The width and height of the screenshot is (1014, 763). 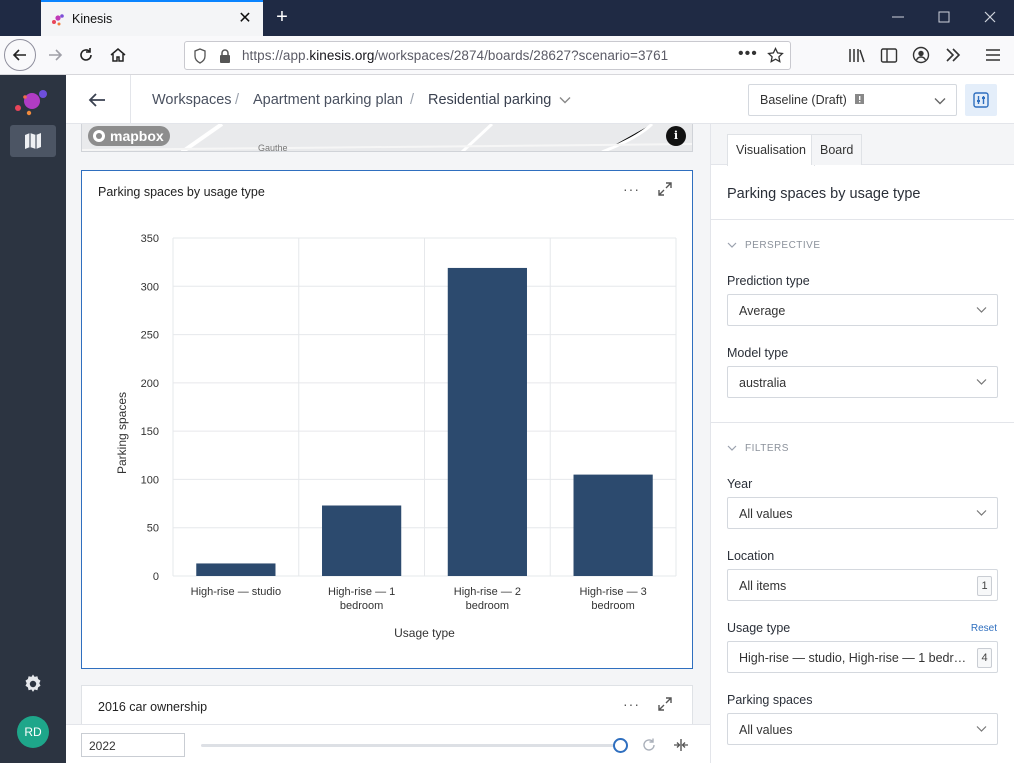 I want to click on user-avatar: RD, so click(x=33, y=732).